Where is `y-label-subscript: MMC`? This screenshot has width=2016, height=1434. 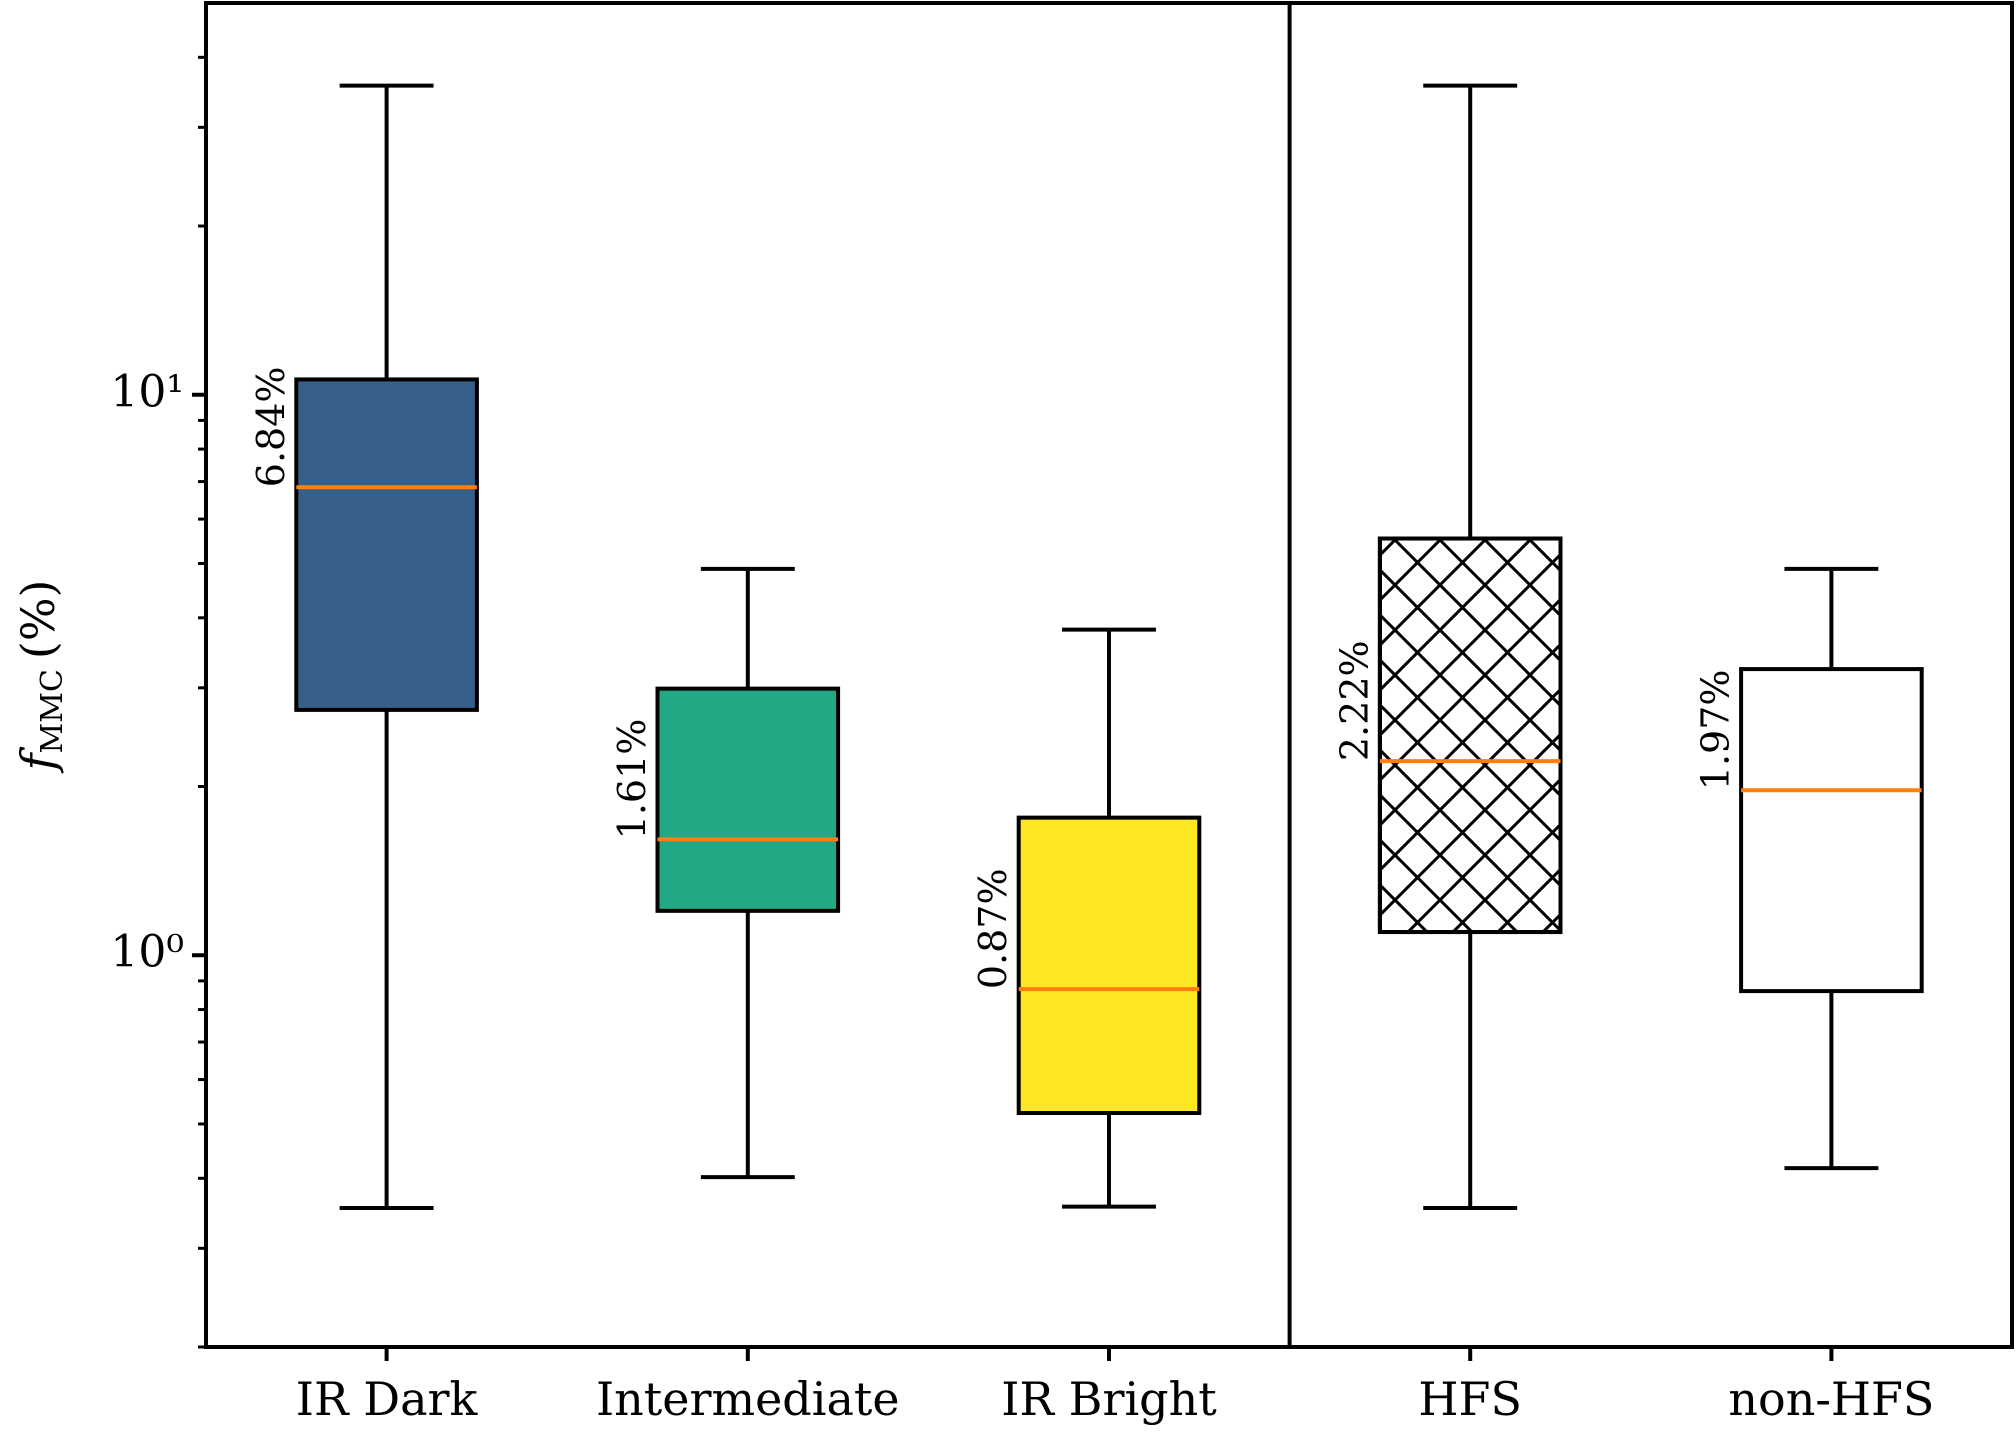 y-label-subscript: MMC is located at coordinates (52, 711).